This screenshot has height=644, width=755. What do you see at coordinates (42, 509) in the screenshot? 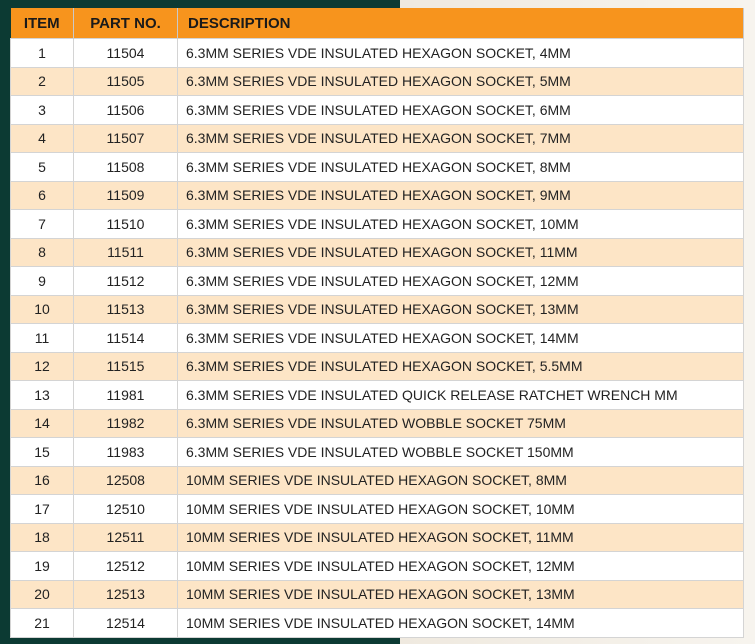
I see `item-cell: 17` at bounding box center [42, 509].